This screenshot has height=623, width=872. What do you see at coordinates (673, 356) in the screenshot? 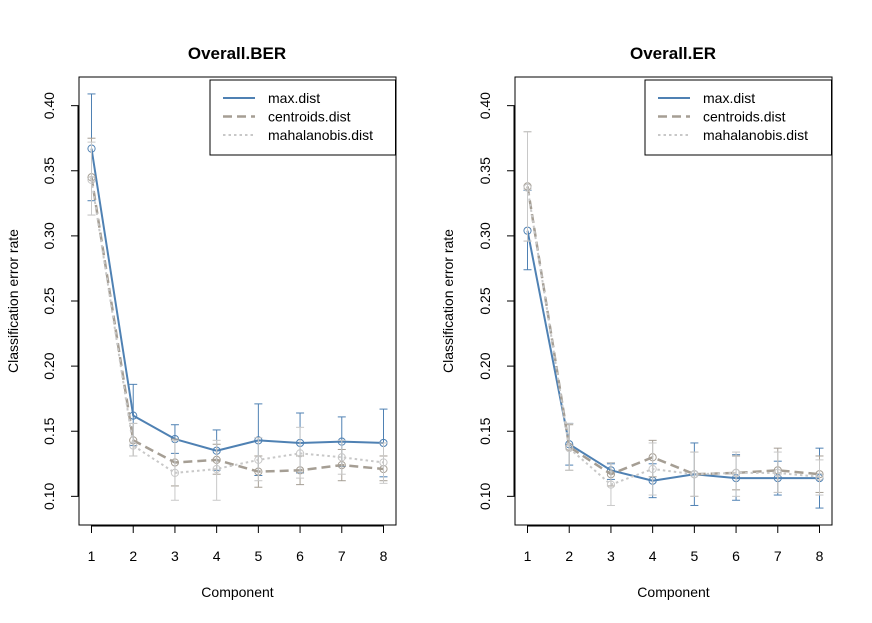
I see `series-line` at bounding box center [673, 356].